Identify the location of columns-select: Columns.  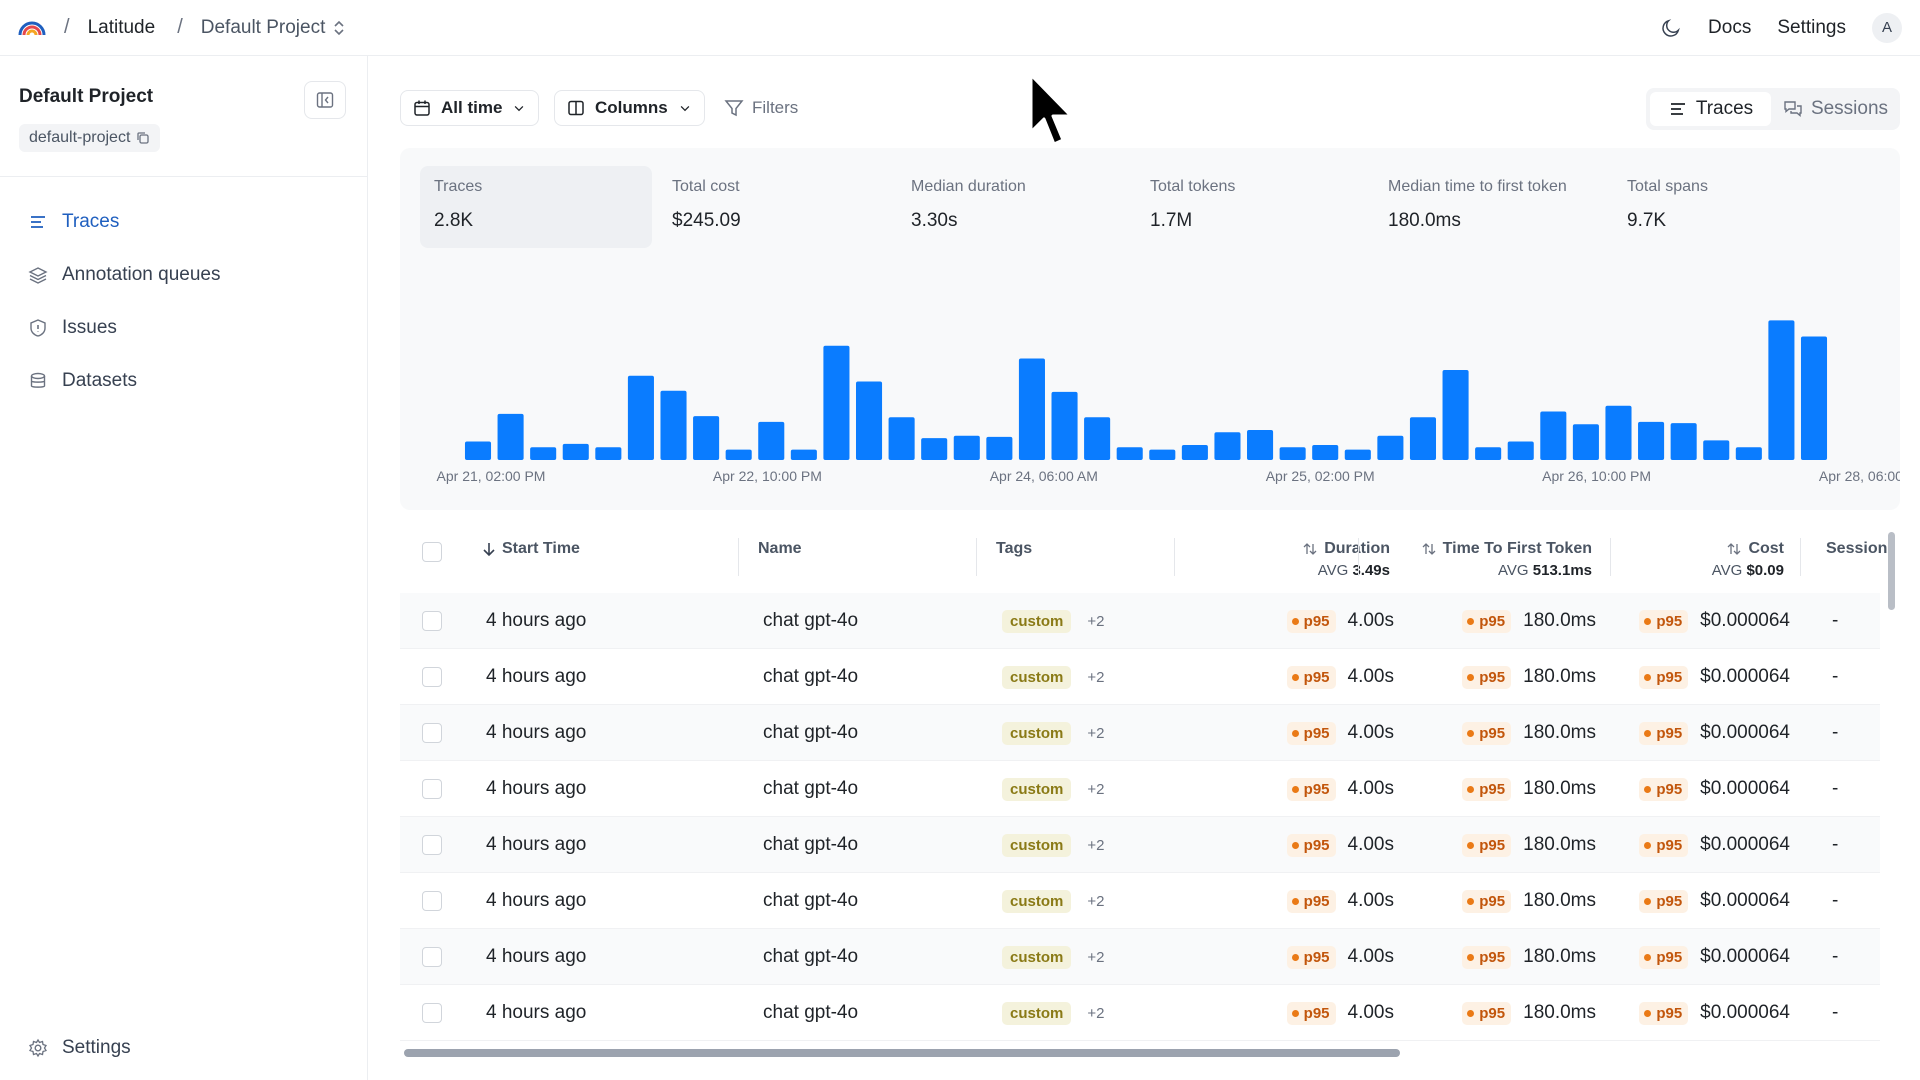
(629, 108).